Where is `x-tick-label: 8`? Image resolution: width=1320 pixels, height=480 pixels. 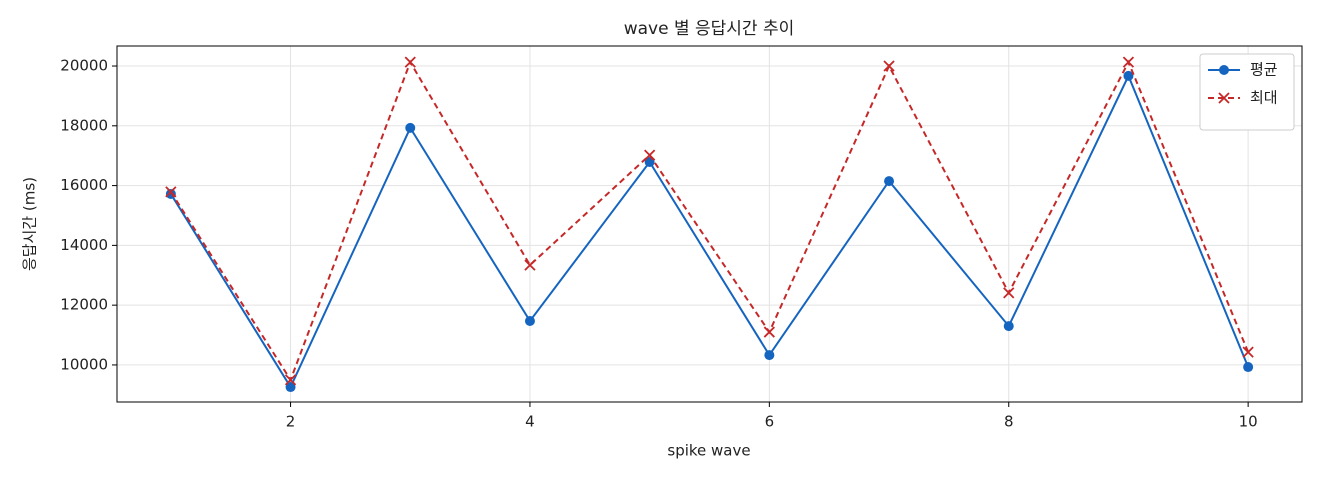 x-tick-label: 8 is located at coordinates (1009, 422).